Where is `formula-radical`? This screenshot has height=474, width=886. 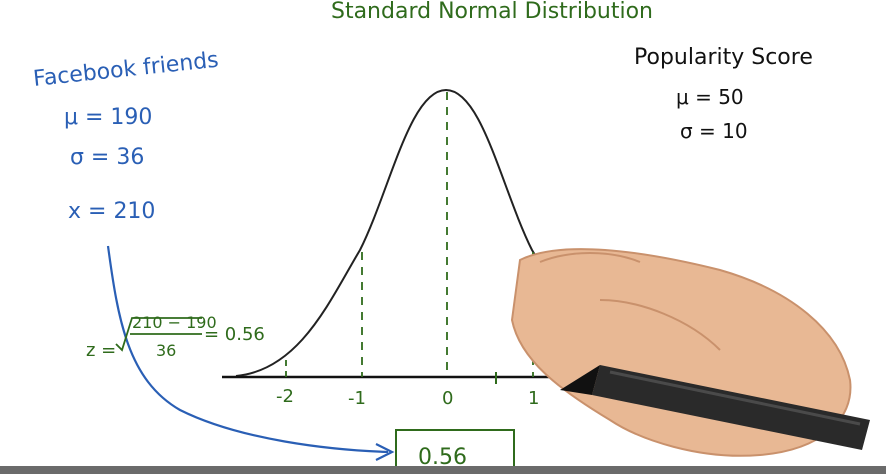
formula-radical is located at coordinates (158, 334).